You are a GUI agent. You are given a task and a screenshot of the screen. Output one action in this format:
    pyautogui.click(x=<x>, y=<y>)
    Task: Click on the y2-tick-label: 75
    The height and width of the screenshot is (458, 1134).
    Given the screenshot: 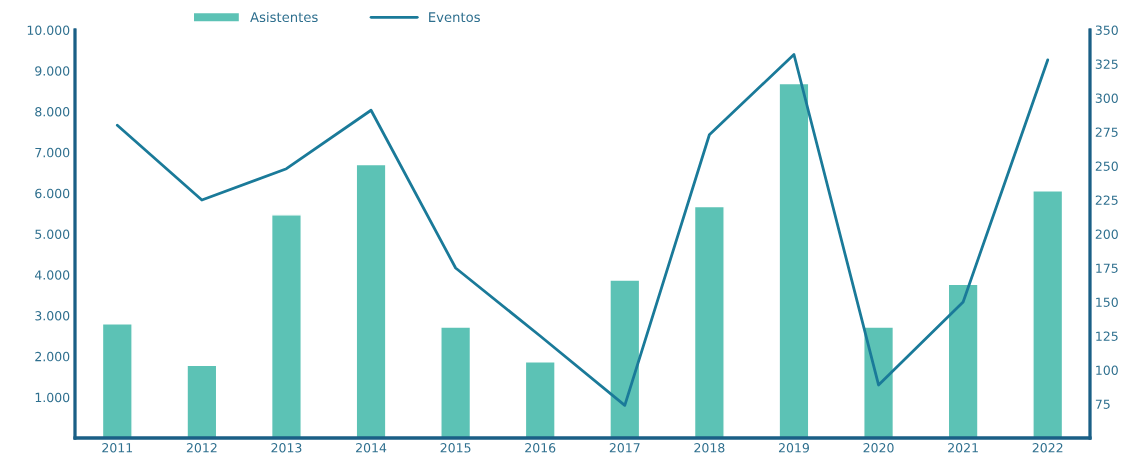 What is the action you would take?
    pyautogui.click(x=1102, y=404)
    